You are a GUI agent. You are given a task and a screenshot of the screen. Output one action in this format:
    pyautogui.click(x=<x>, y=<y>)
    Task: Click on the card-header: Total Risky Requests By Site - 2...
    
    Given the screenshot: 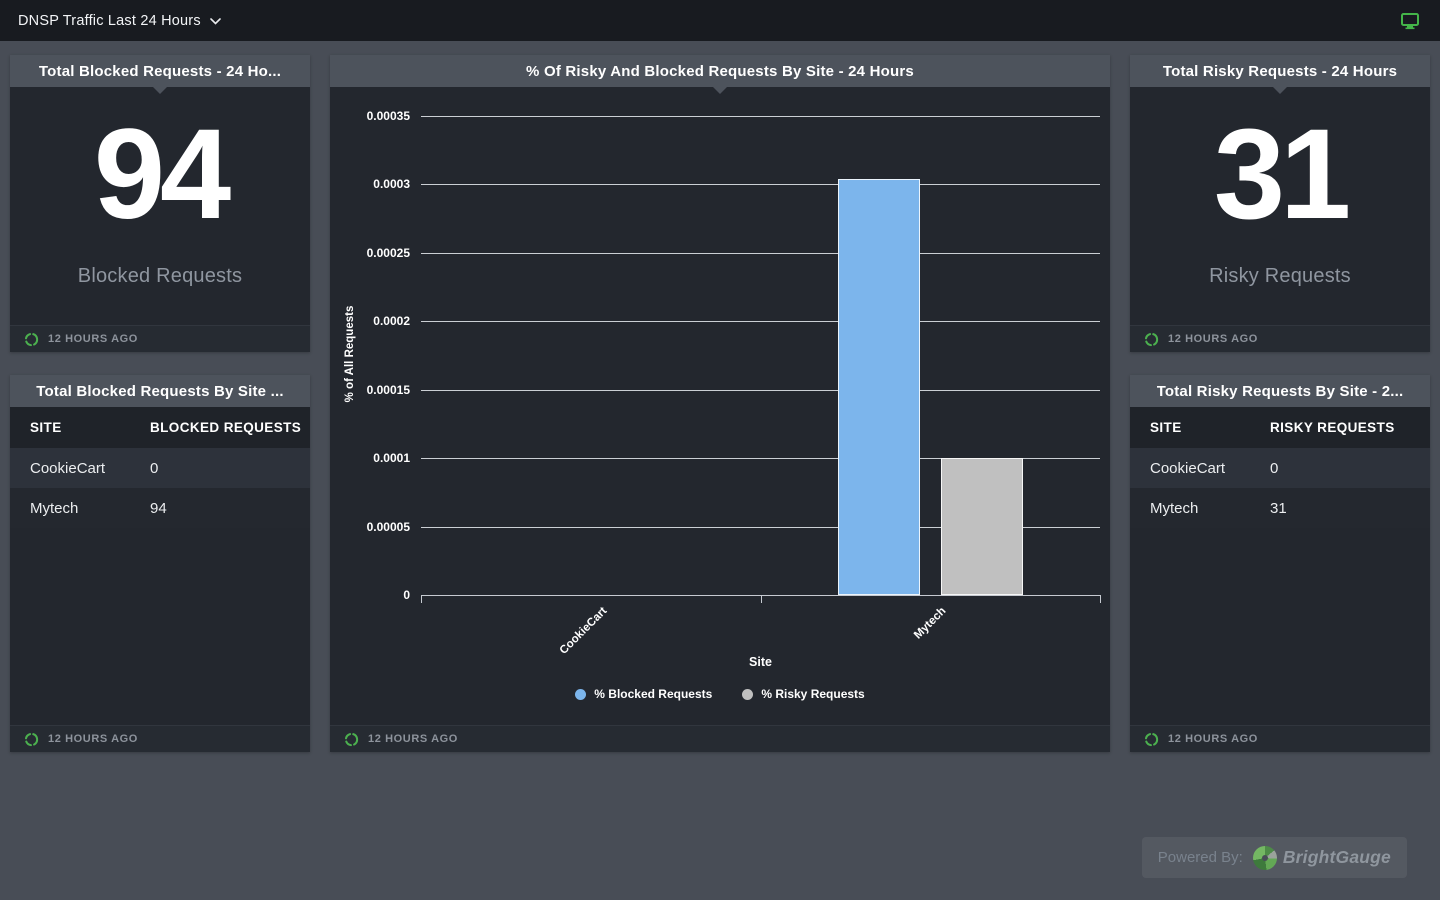 What is the action you would take?
    pyautogui.click(x=1280, y=394)
    